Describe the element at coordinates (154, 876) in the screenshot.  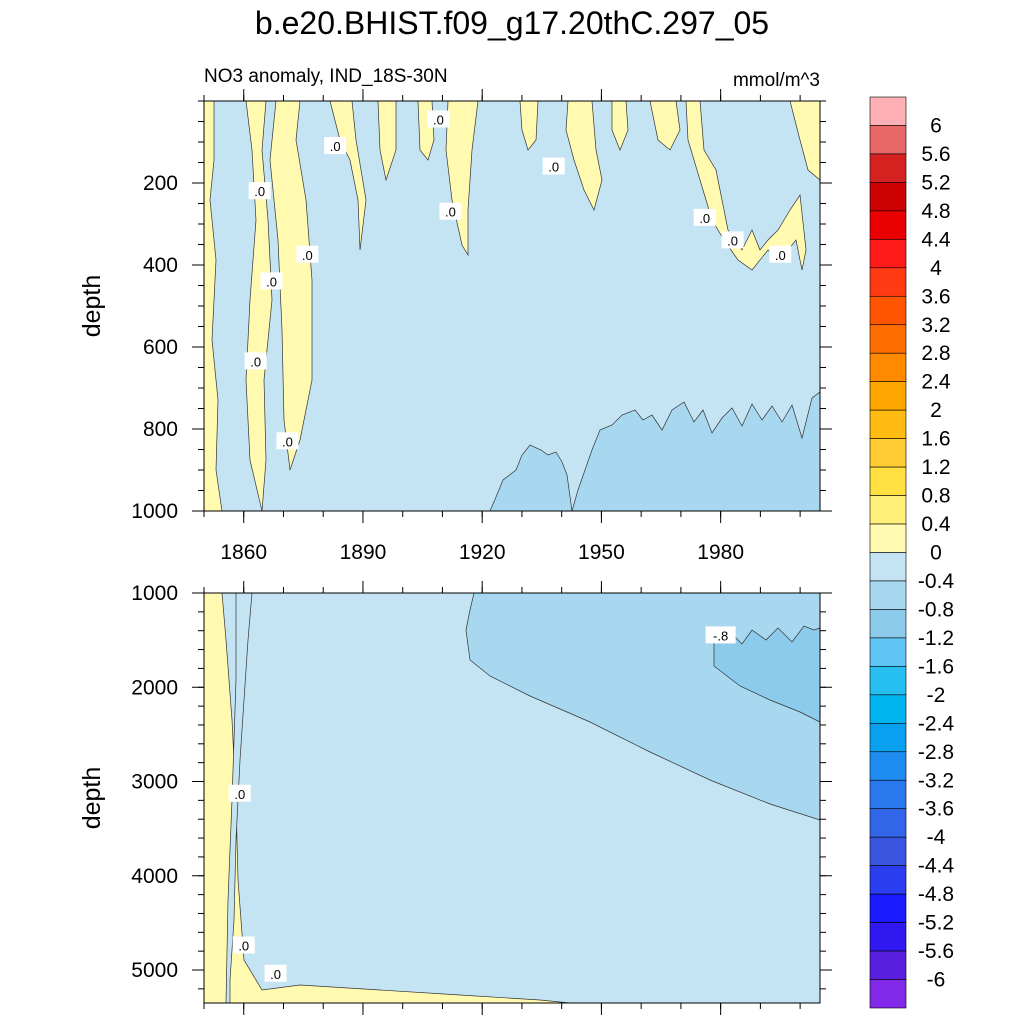
I see `y-tick-label: 4000` at that location.